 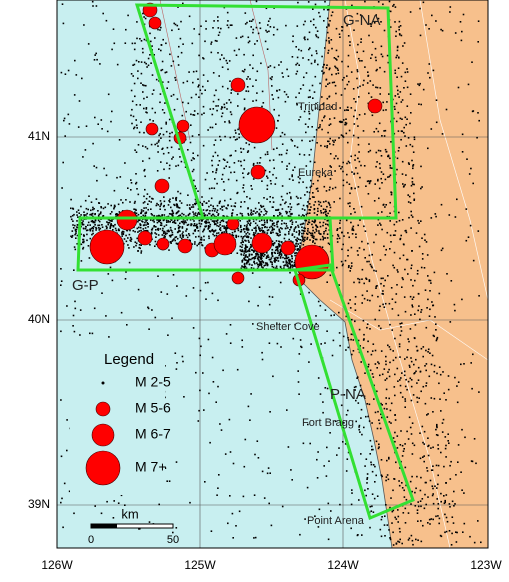 What do you see at coordinates (486, 565) in the screenshot?
I see `lon-label: 123W` at bounding box center [486, 565].